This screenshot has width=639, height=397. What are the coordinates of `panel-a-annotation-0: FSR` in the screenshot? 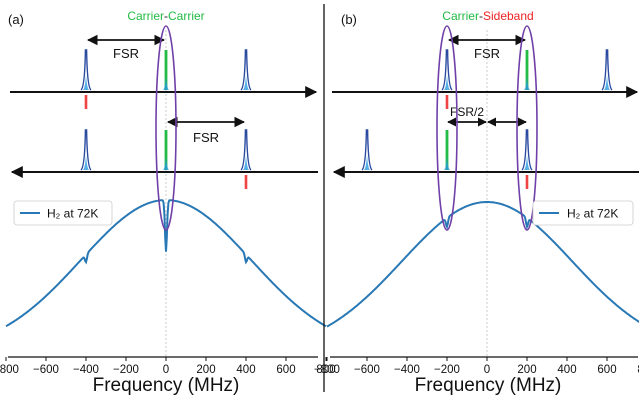 It's located at (126, 47).